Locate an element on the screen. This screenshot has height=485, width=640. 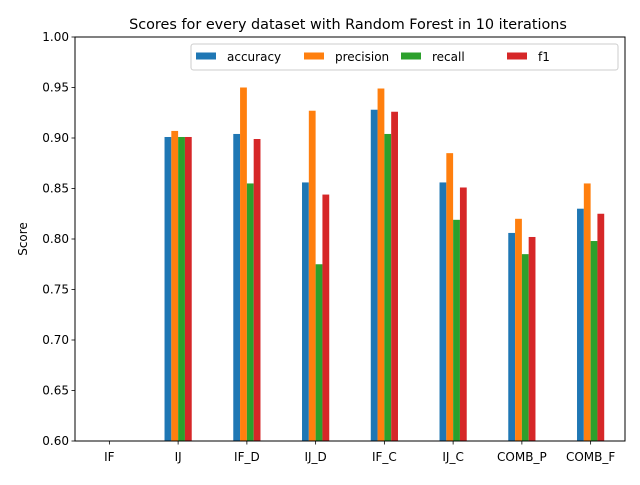
bar-recall-ij is located at coordinates (181, 289).